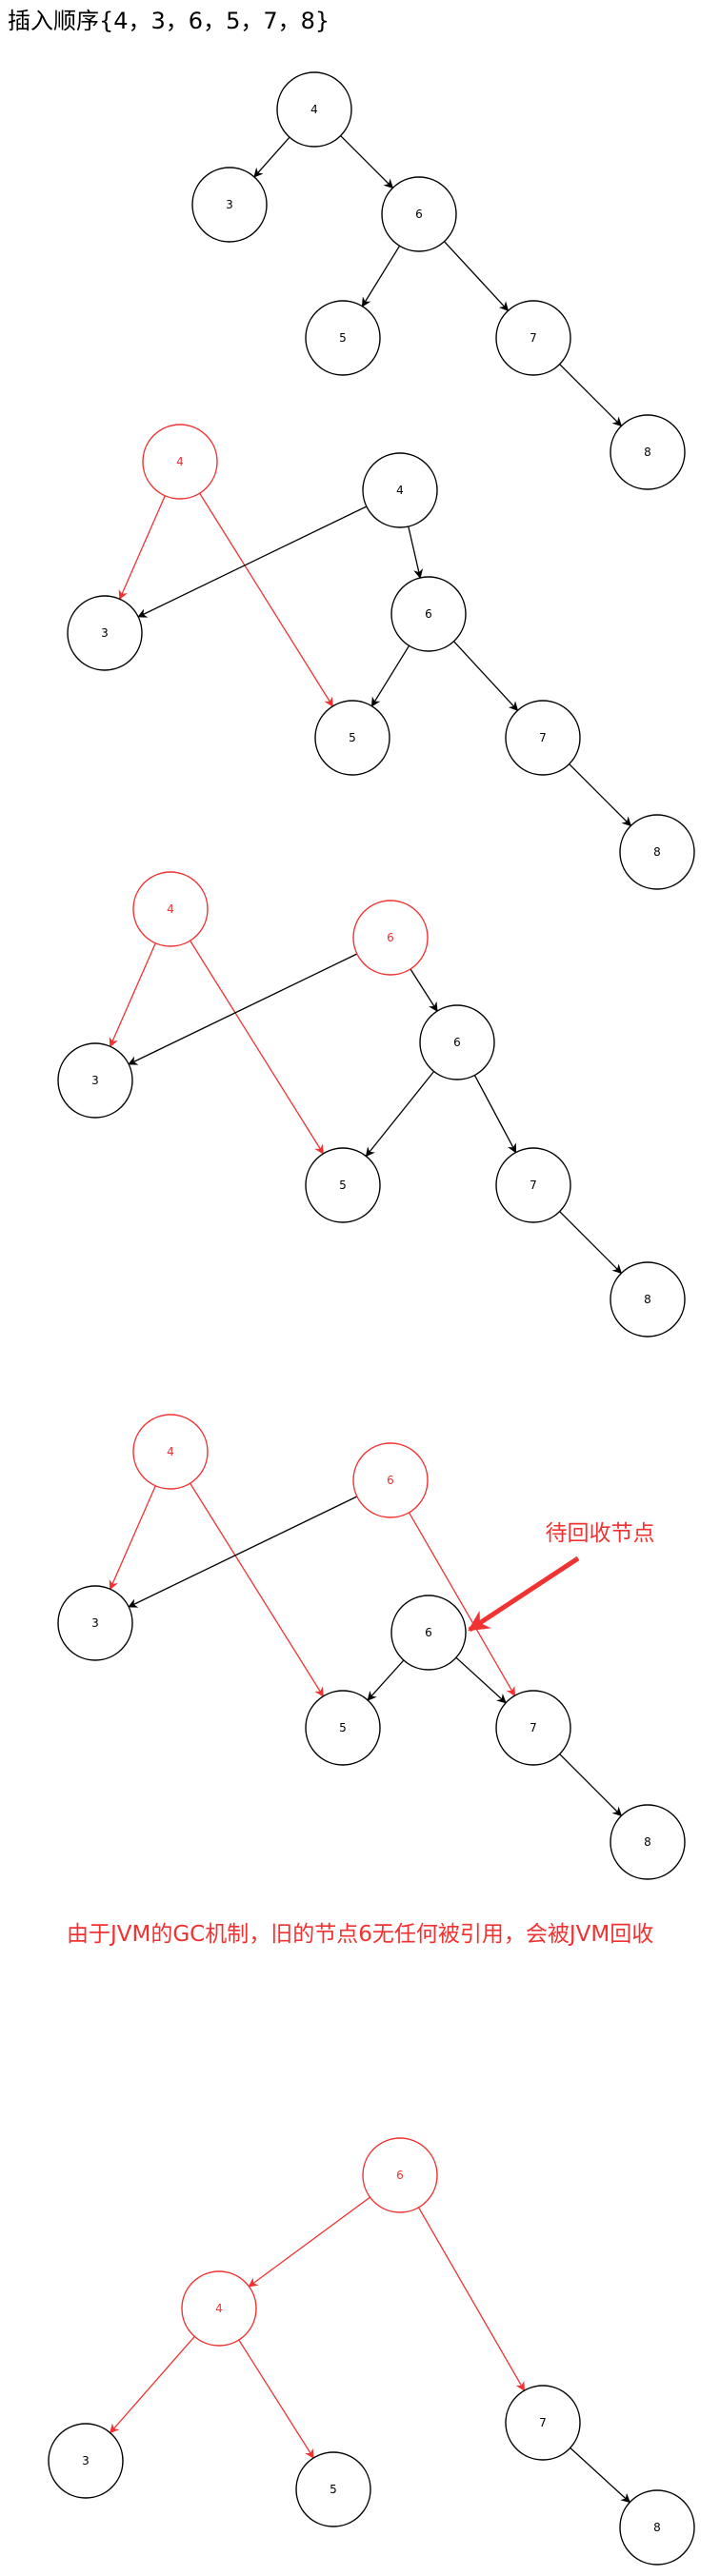  I want to click on edge-e6-to-e7, so click(471, 2299).